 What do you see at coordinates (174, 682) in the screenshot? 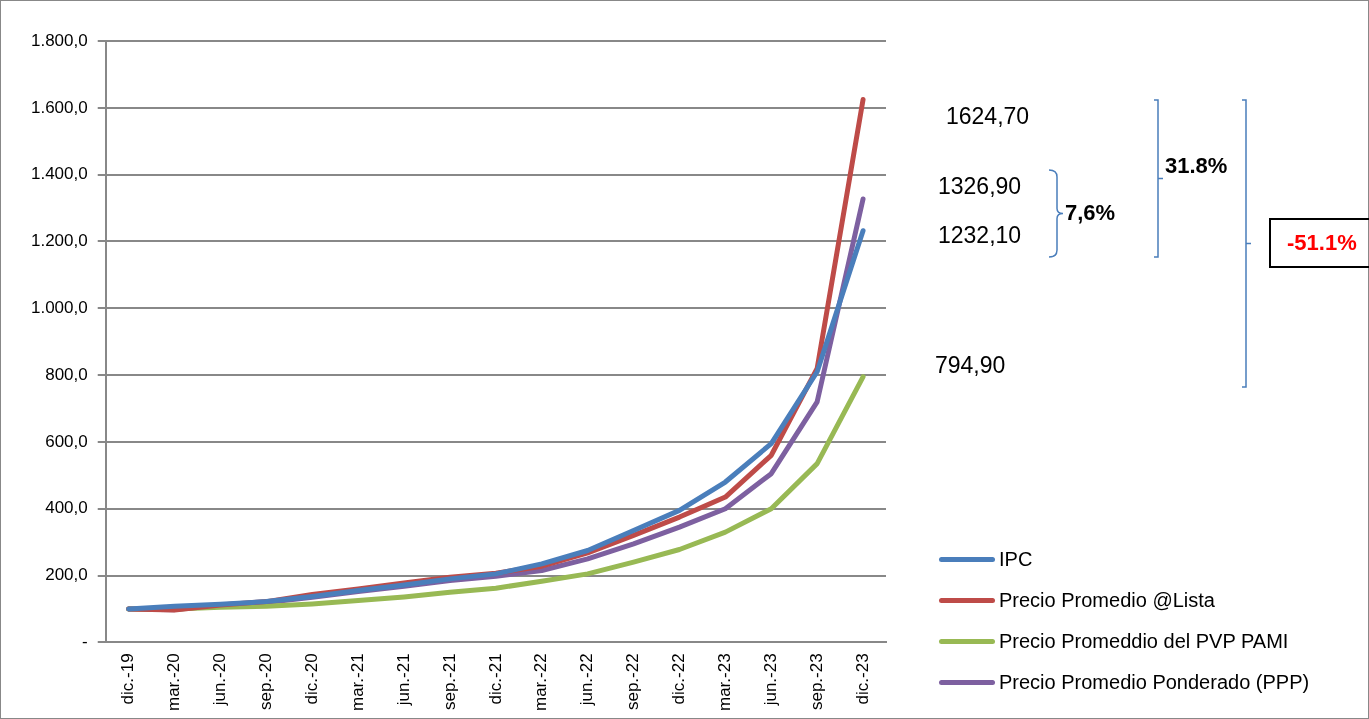
I see `x-tick-label: mar.-20` at bounding box center [174, 682].